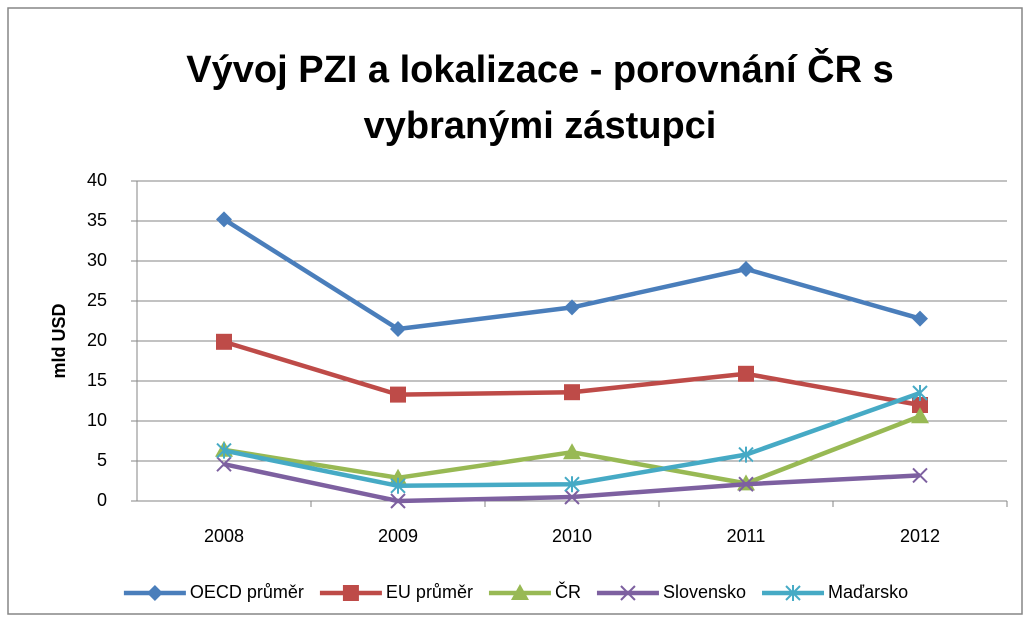  I want to click on y-axis-label: mld USD, so click(59, 340).